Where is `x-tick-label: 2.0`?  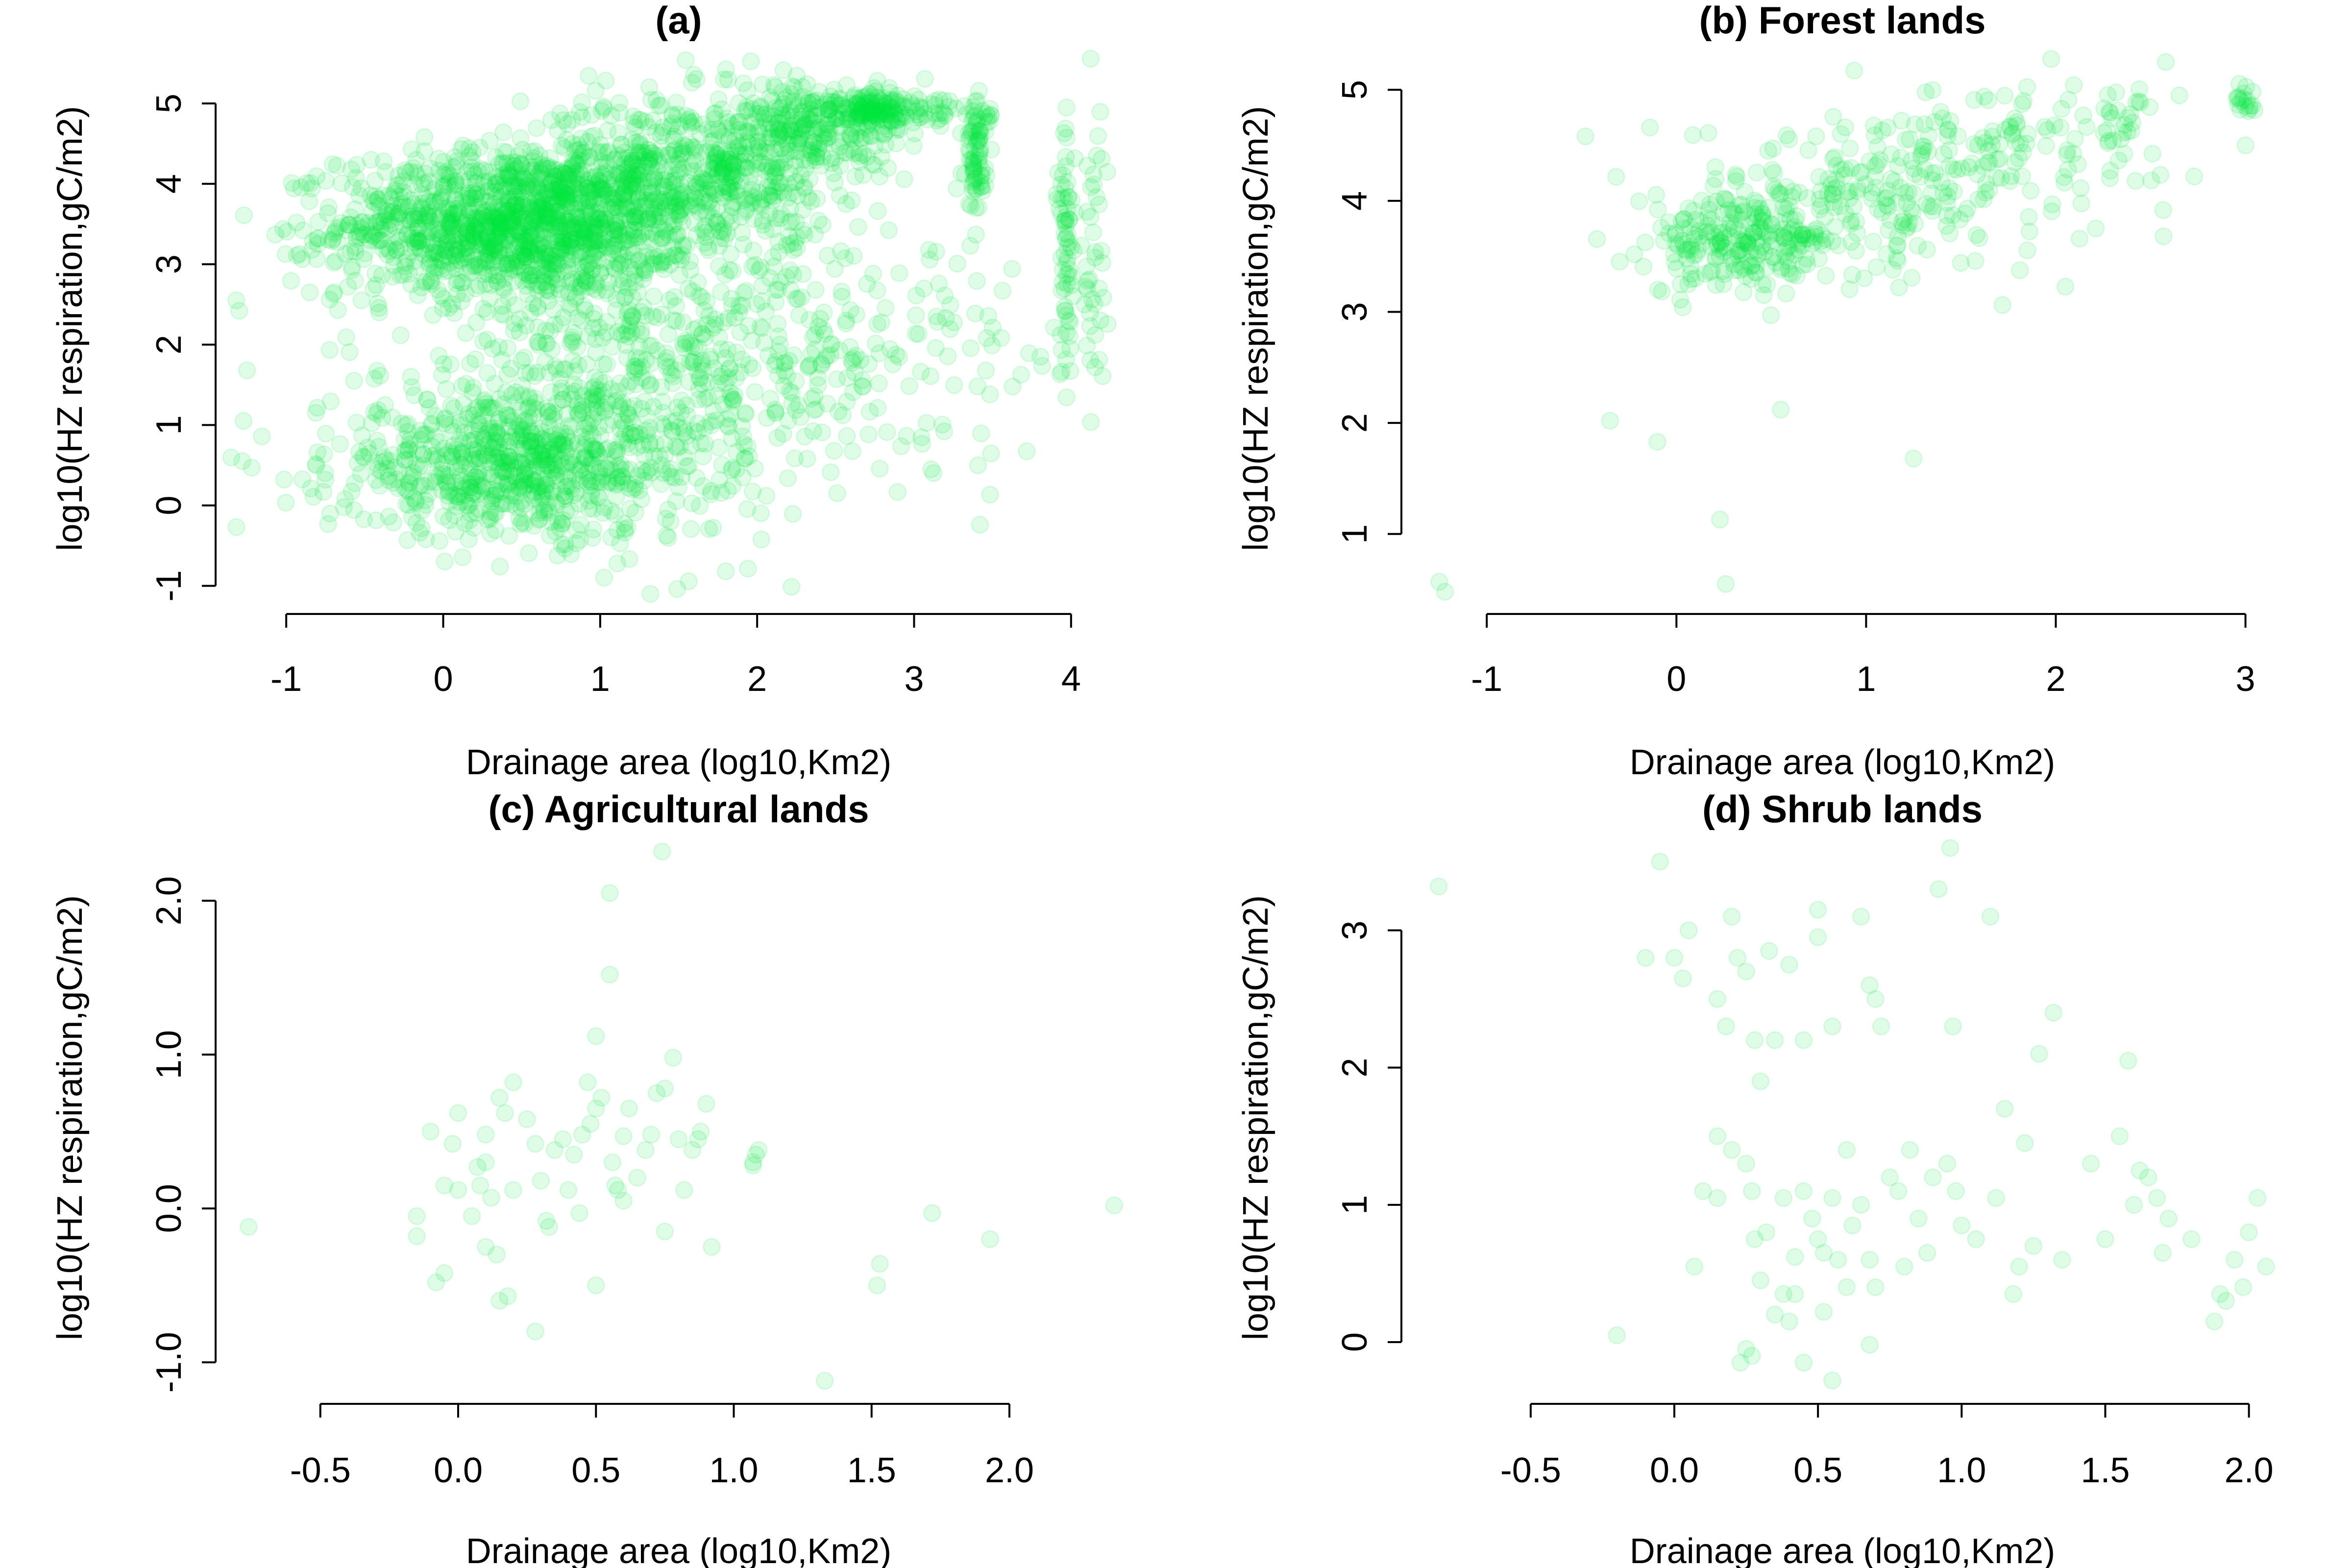 x-tick-label: 2.0 is located at coordinates (1009, 1470).